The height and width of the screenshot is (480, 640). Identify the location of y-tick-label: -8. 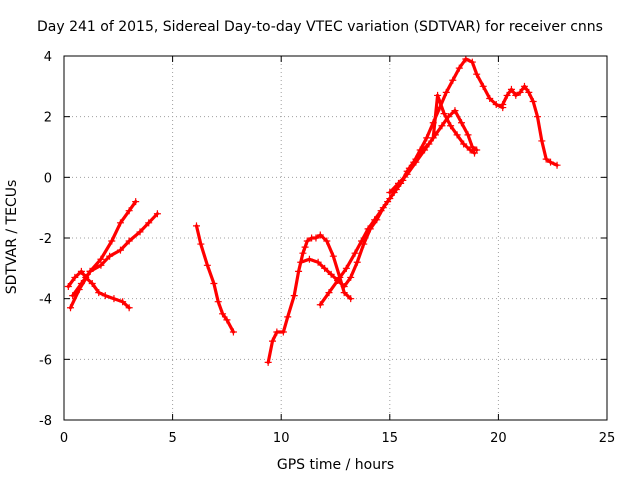
(45, 421).